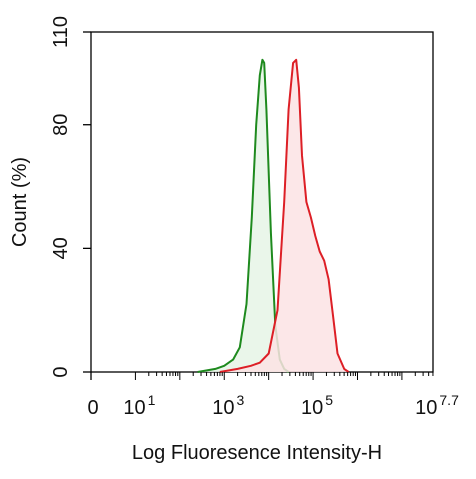 This screenshot has height=479, width=476. I want to click on y-tick-label: 40, so click(61, 248).